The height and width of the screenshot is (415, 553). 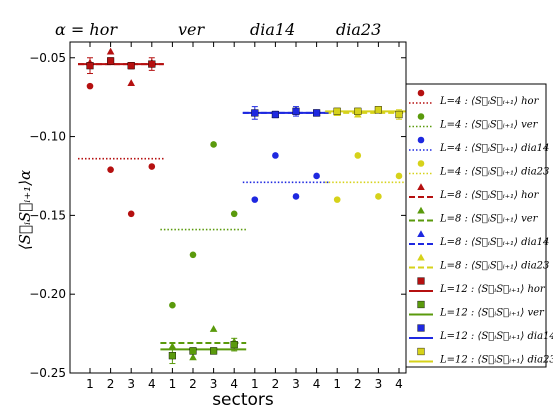 I want to click on legend-label: L=4 : ⟨S⃗ᵢS⃗ᵢ₊₁⟩ dia23, so click(x=494, y=172).